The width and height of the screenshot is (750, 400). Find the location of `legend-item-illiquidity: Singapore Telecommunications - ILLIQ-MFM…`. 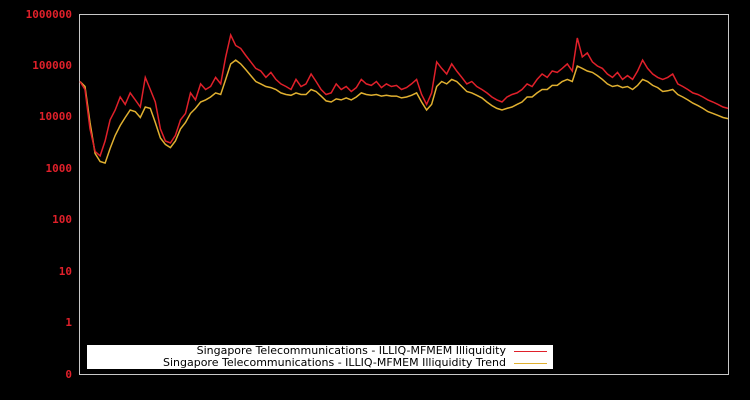

legend-item-illiquidity: Singapore Telecommunications - ILLIQ-MFM… is located at coordinates (375, 351).